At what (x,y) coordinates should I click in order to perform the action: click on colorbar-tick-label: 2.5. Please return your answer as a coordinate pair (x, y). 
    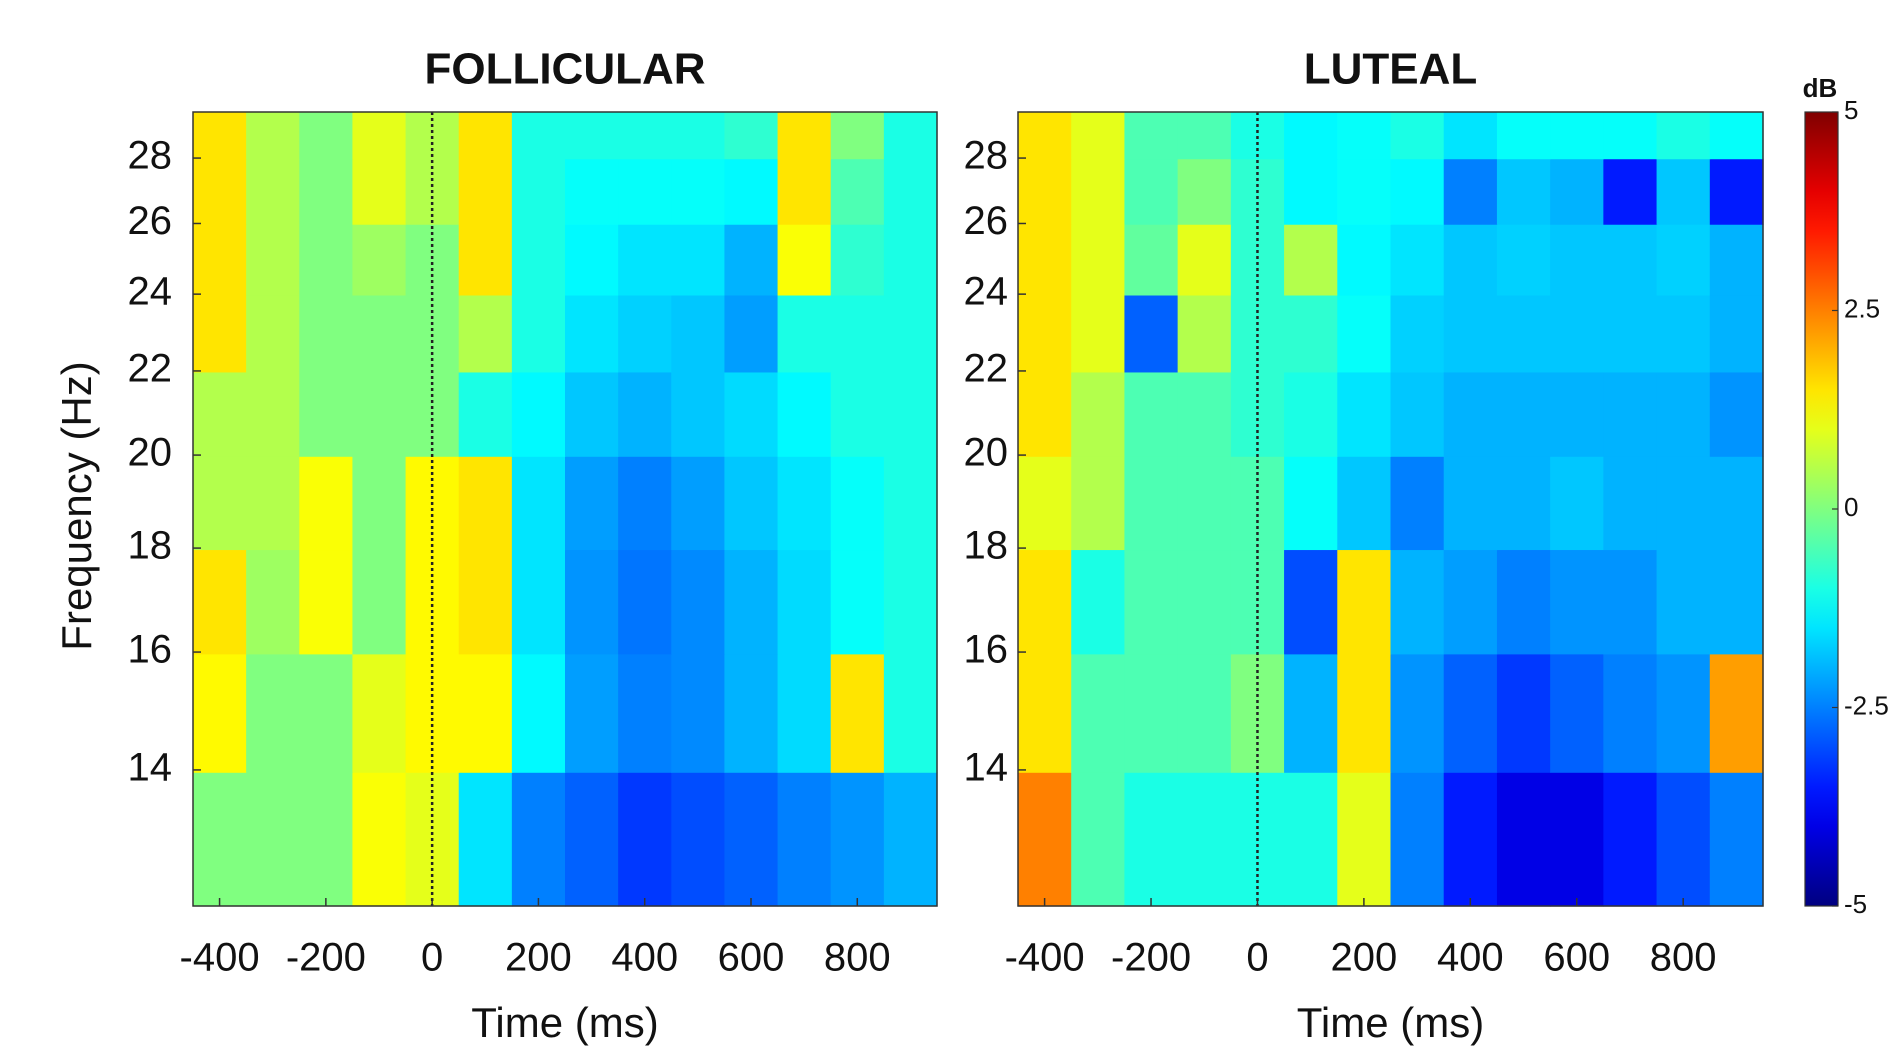
    Looking at the image, I should click on (1862, 308).